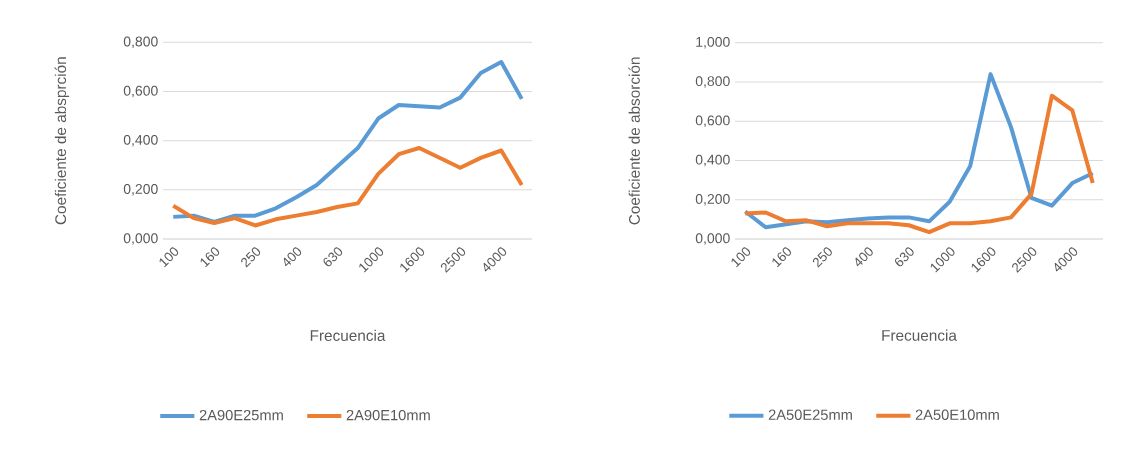 Image resolution: width=1133 pixels, height=455 pixels. Describe the element at coordinates (241, 415) in the screenshot. I see `legend-label: 2A90E25mm` at that location.